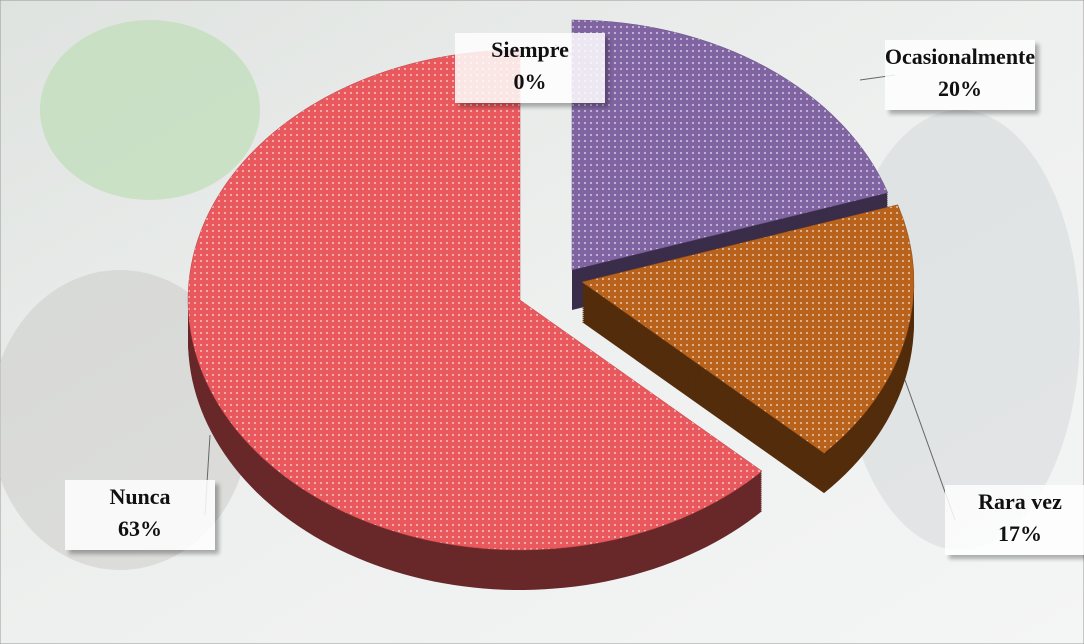  What do you see at coordinates (960, 56) in the screenshot?
I see `category-label: Ocasionalmente` at bounding box center [960, 56].